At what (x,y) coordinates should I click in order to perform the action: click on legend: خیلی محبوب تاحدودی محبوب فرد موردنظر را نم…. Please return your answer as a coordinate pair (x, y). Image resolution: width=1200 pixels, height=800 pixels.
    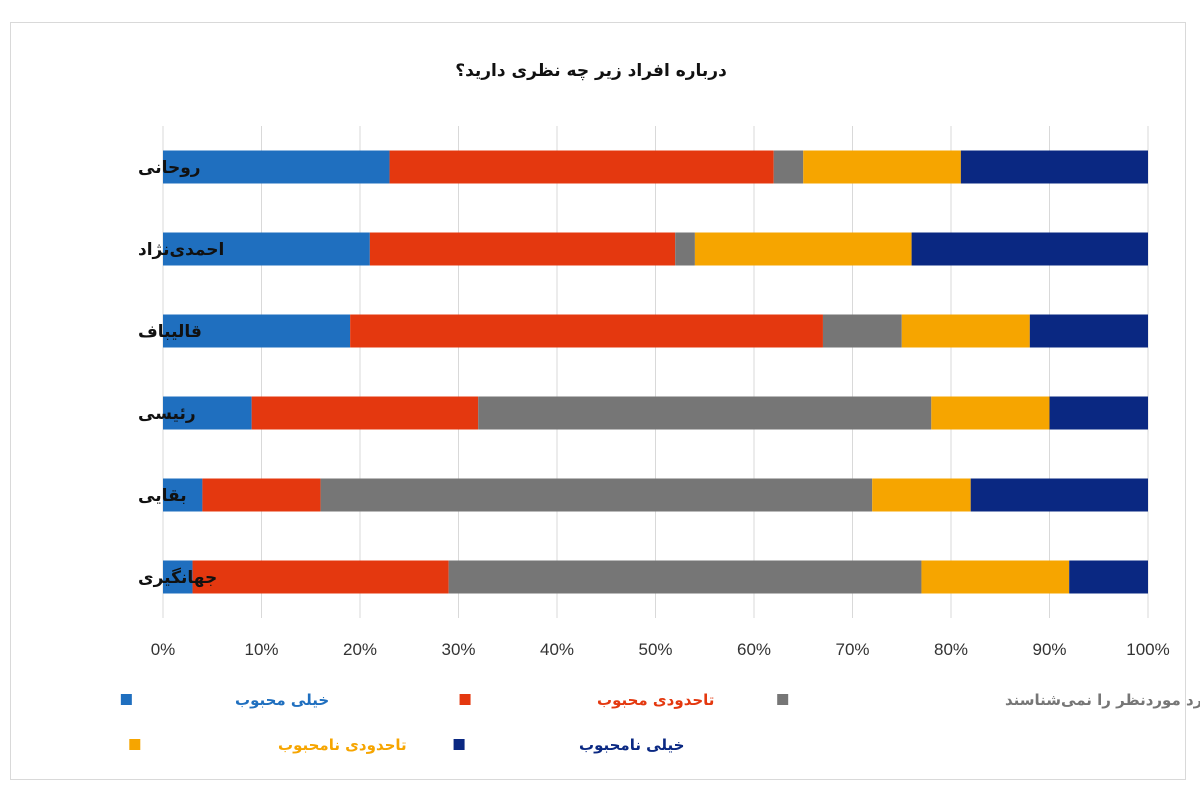
    Looking at the image, I should click on (660, 722).